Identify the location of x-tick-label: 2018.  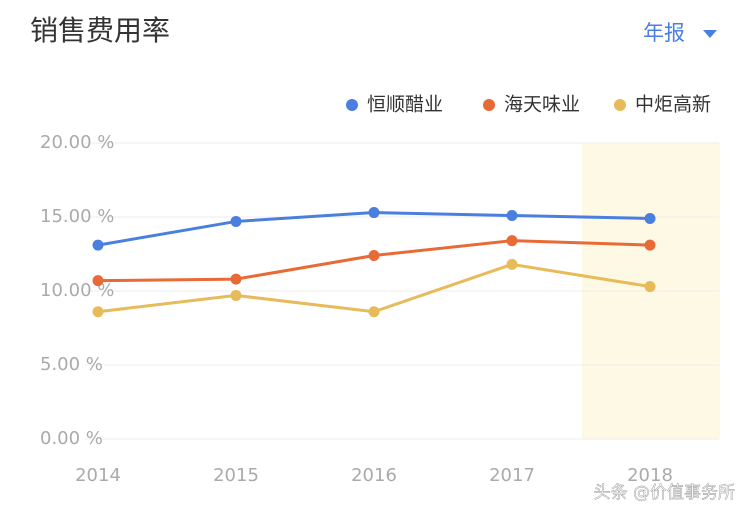
(650, 475).